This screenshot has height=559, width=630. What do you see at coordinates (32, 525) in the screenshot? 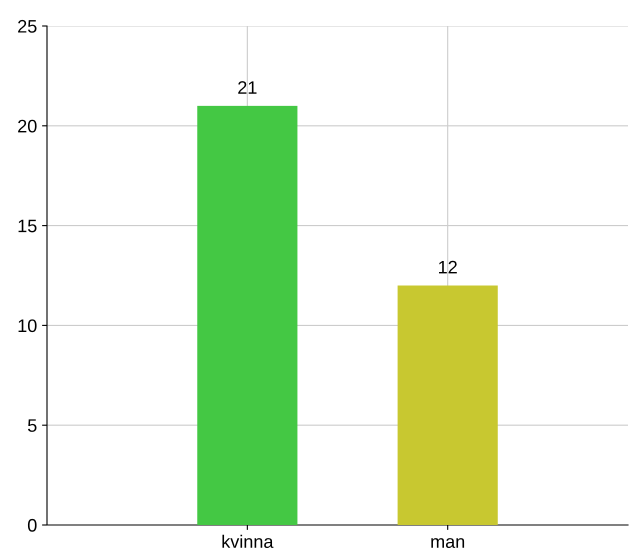
I see `y-tick-label: 0` at bounding box center [32, 525].